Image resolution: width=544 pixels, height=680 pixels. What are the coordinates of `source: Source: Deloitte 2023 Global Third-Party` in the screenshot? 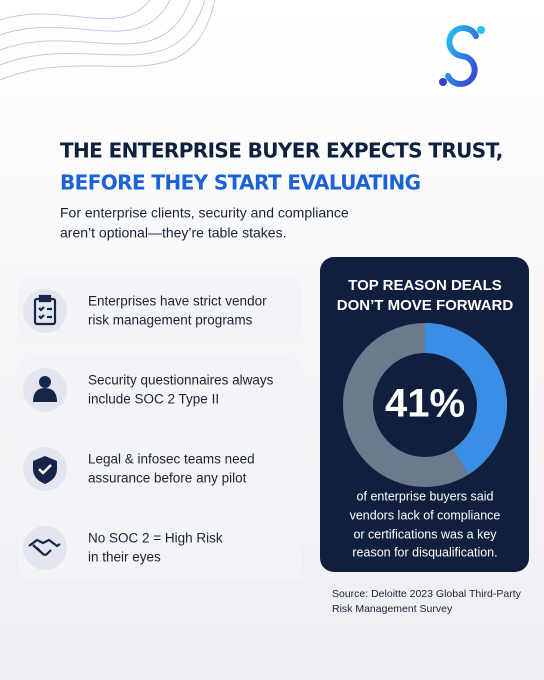 It's located at (427, 594).